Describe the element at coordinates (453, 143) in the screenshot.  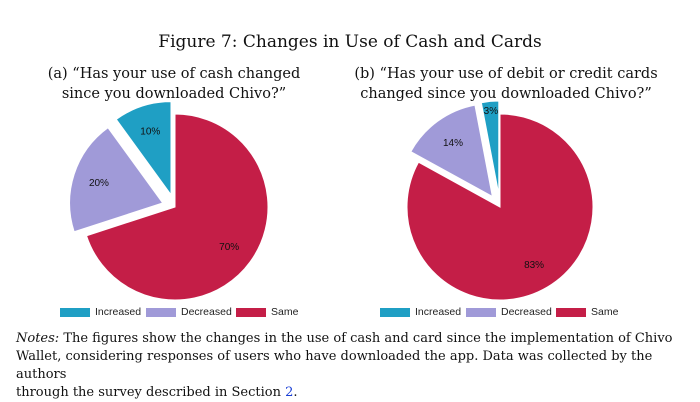
I see `slice-label-decreased: 14%` at that location.